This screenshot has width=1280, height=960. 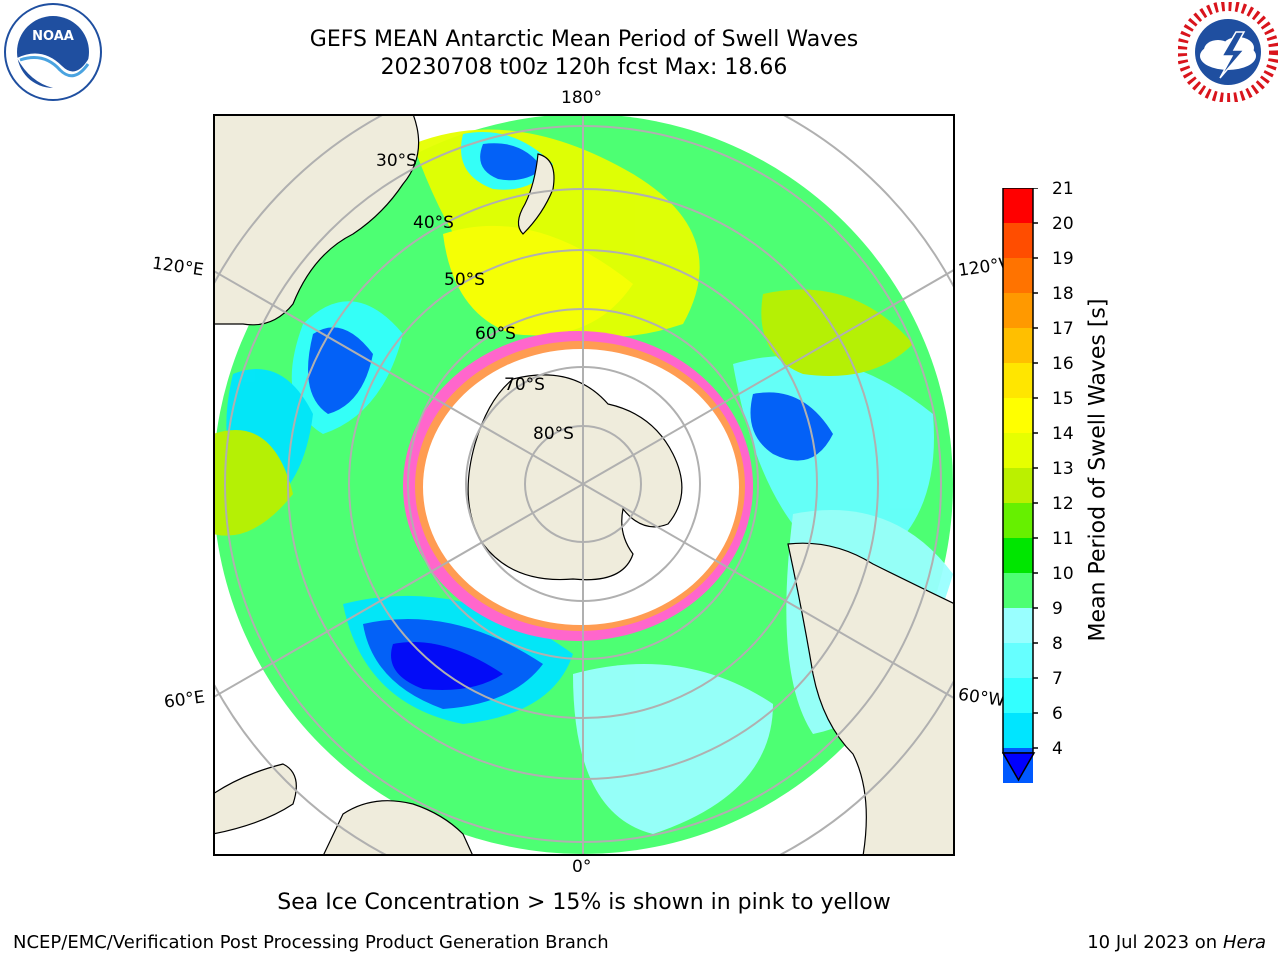 I want to click on lat-label-70s: 70°S, so click(x=524, y=385).